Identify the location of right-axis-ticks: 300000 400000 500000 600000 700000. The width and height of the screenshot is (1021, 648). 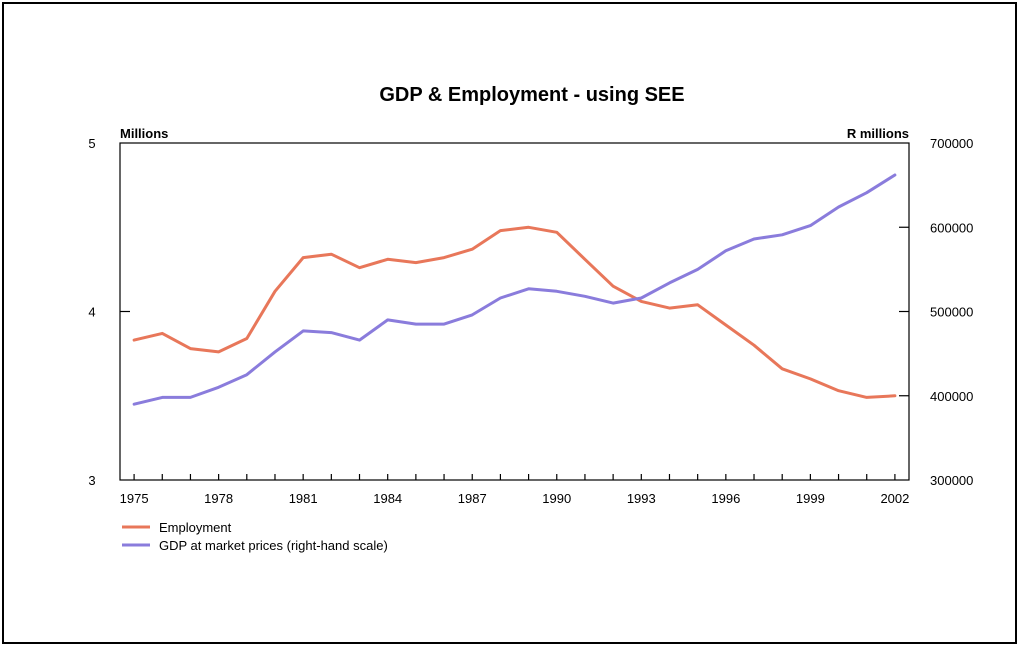
(936, 312).